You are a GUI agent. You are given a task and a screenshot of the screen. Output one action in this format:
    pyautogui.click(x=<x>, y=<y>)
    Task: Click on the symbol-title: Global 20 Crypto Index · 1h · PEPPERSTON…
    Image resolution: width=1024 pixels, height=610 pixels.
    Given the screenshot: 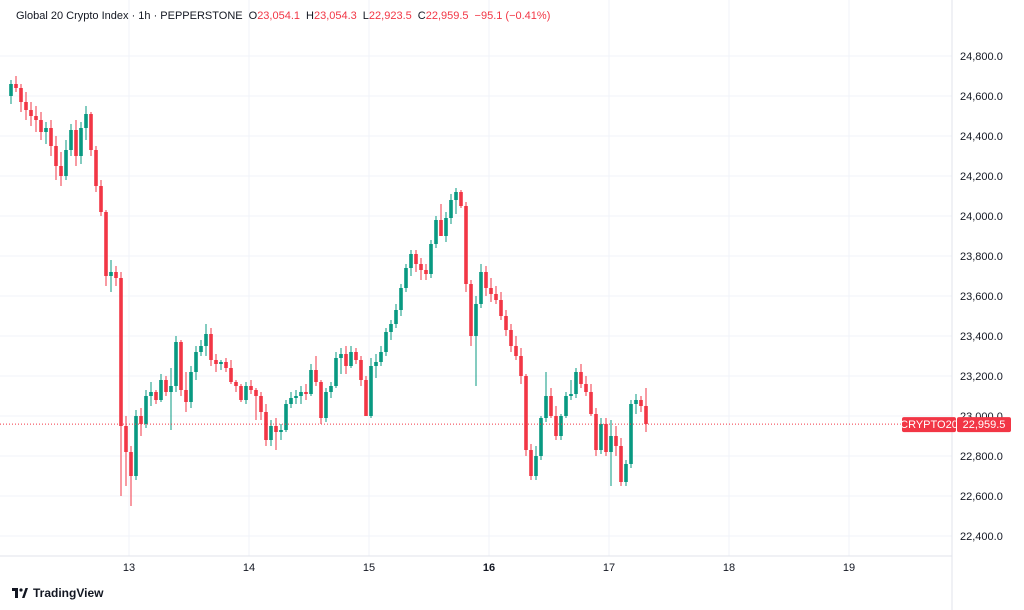 What is the action you would take?
    pyautogui.click(x=129, y=16)
    